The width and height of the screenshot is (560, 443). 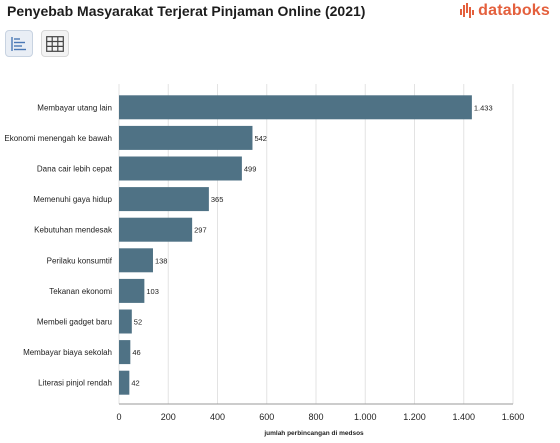 I want to click on category-label: Membeli gadget baru, so click(x=74, y=322).